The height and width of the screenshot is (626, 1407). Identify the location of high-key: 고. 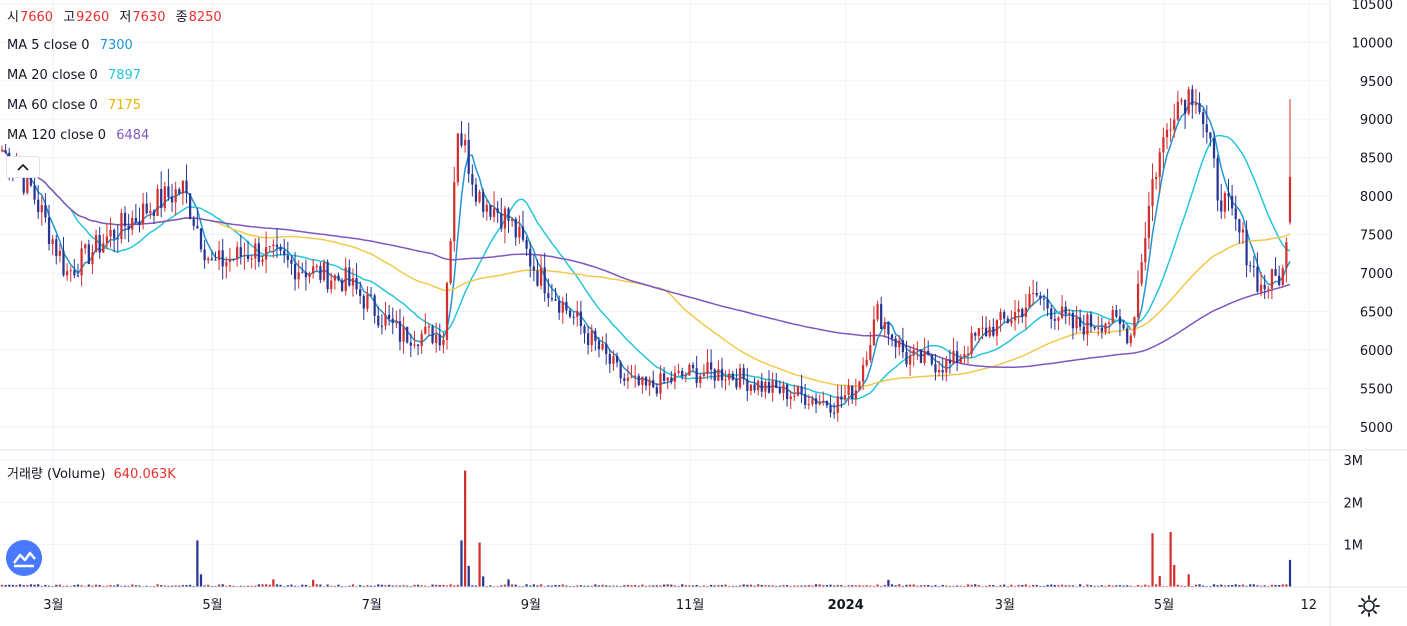
(69, 17).